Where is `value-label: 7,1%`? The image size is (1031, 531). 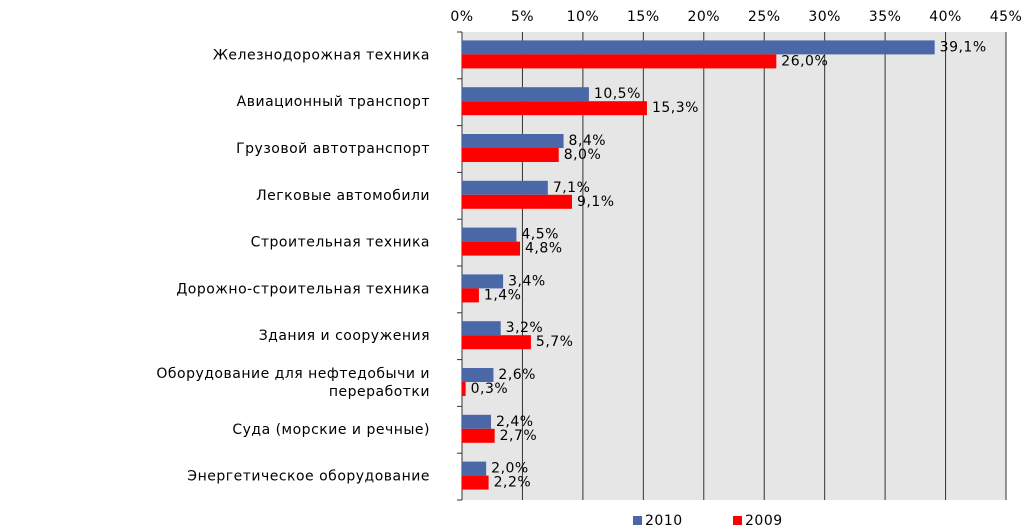 value-label: 7,1% is located at coordinates (572, 188).